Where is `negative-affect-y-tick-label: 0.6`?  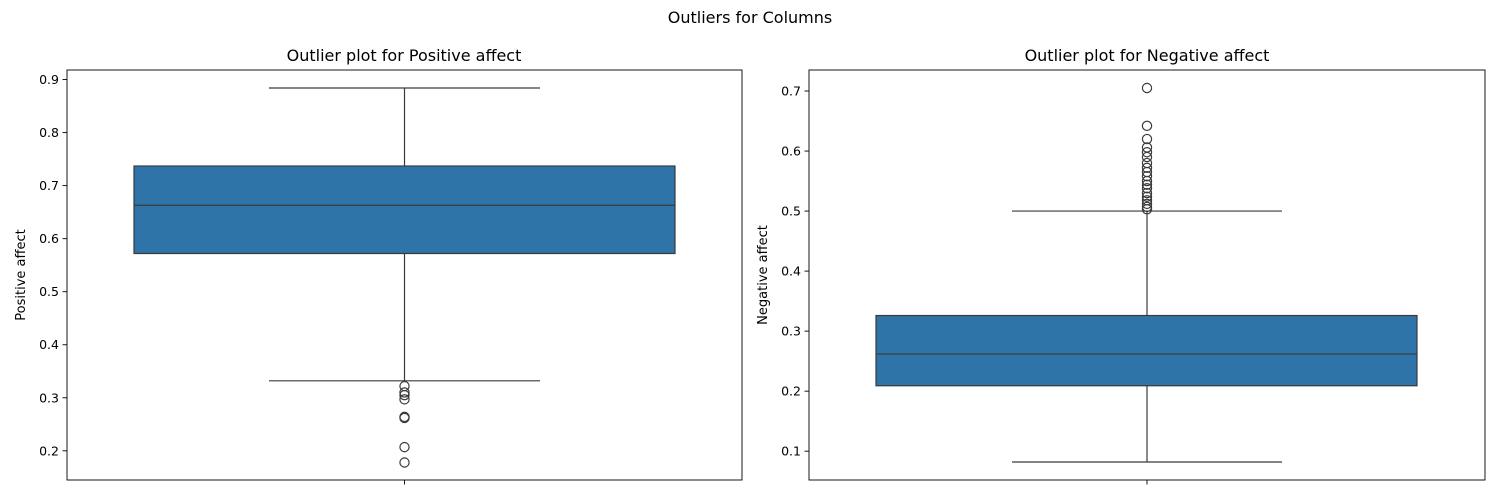
negative-affect-y-tick-label: 0.6 is located at coordinates (791, 151).